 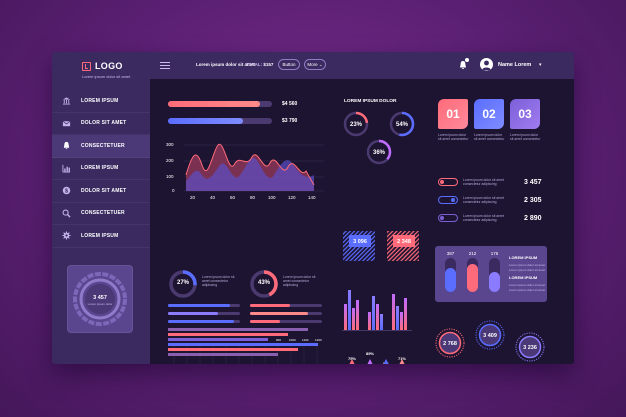 What do you see at coordinates (525, 114) in the screenshot?
I see `step-card-3: 03` at bounding box center [525, 114].